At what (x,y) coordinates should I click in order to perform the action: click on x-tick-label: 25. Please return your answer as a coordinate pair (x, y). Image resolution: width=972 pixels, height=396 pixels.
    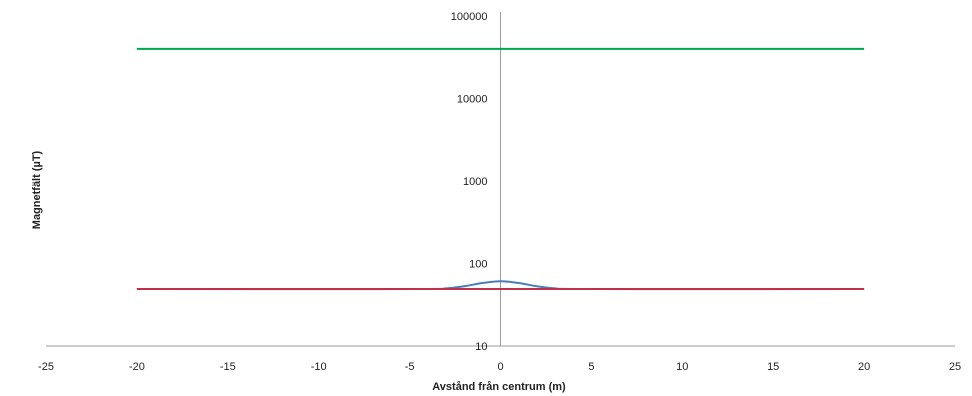
    Looking at the image, I should click on (955, 367).